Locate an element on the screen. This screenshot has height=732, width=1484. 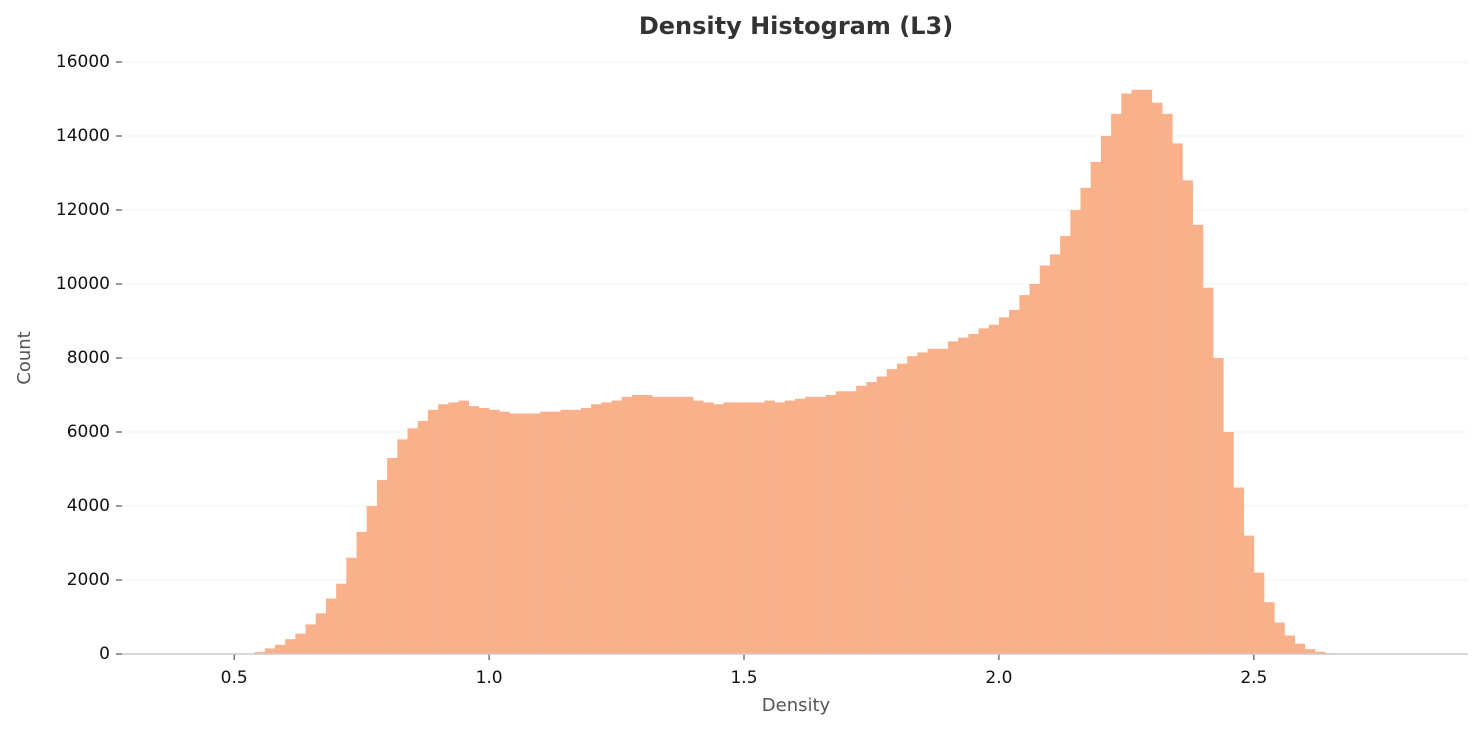
x-tick-label: 0.5 is located at coordinates (234, 678).